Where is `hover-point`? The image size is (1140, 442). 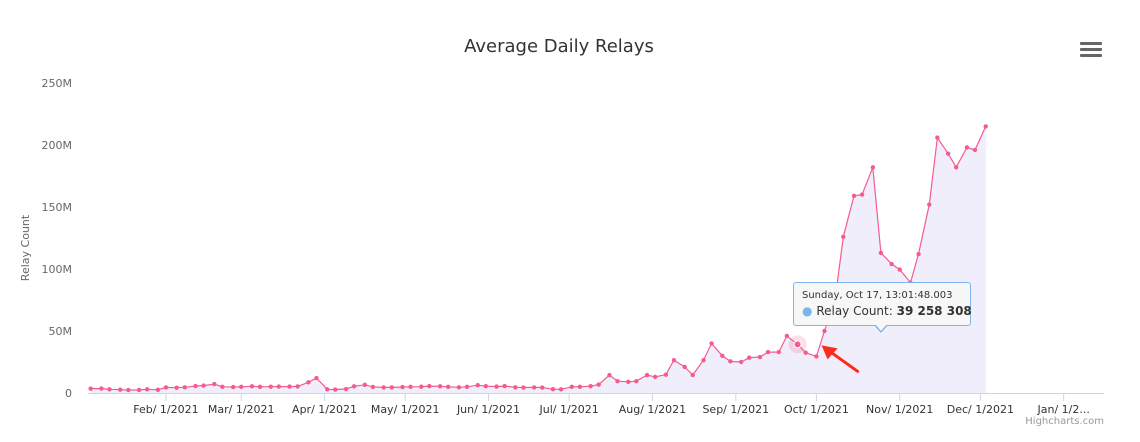 hover-point is located at coordinates (797, 344).